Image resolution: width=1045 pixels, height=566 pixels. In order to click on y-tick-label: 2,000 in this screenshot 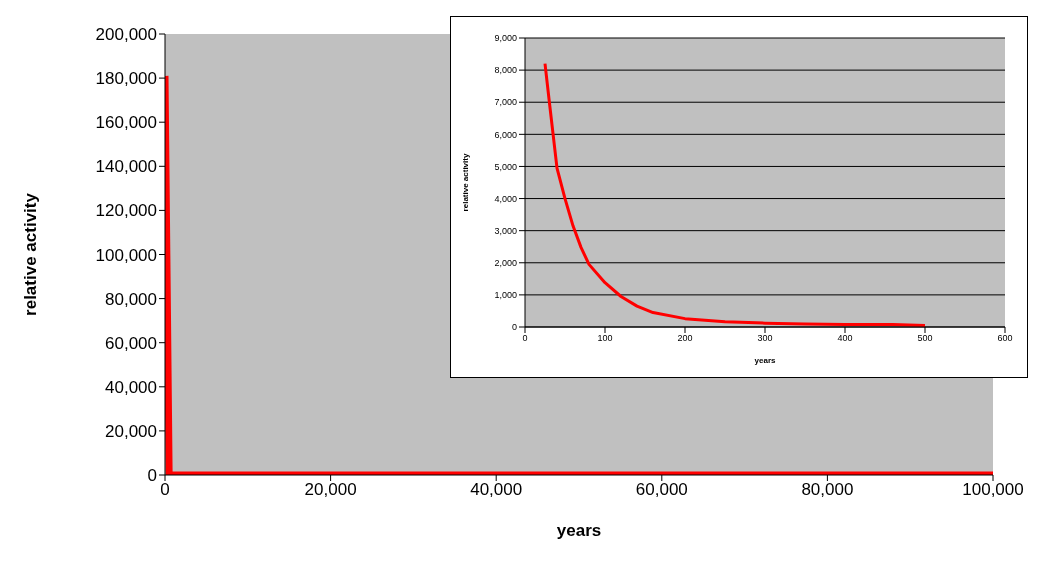, I will do `click(505, 262)`.